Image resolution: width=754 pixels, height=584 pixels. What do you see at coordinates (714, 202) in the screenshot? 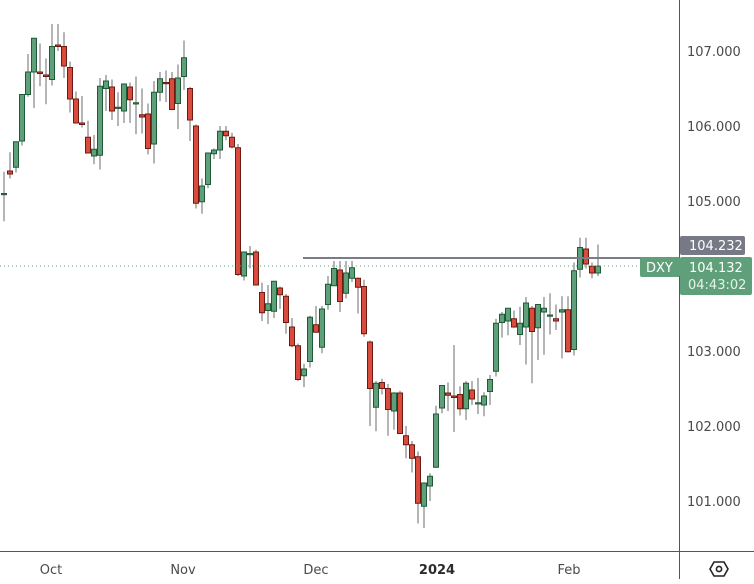
I see `price-tick-label: 105.000` at bounding box center [714, 202].